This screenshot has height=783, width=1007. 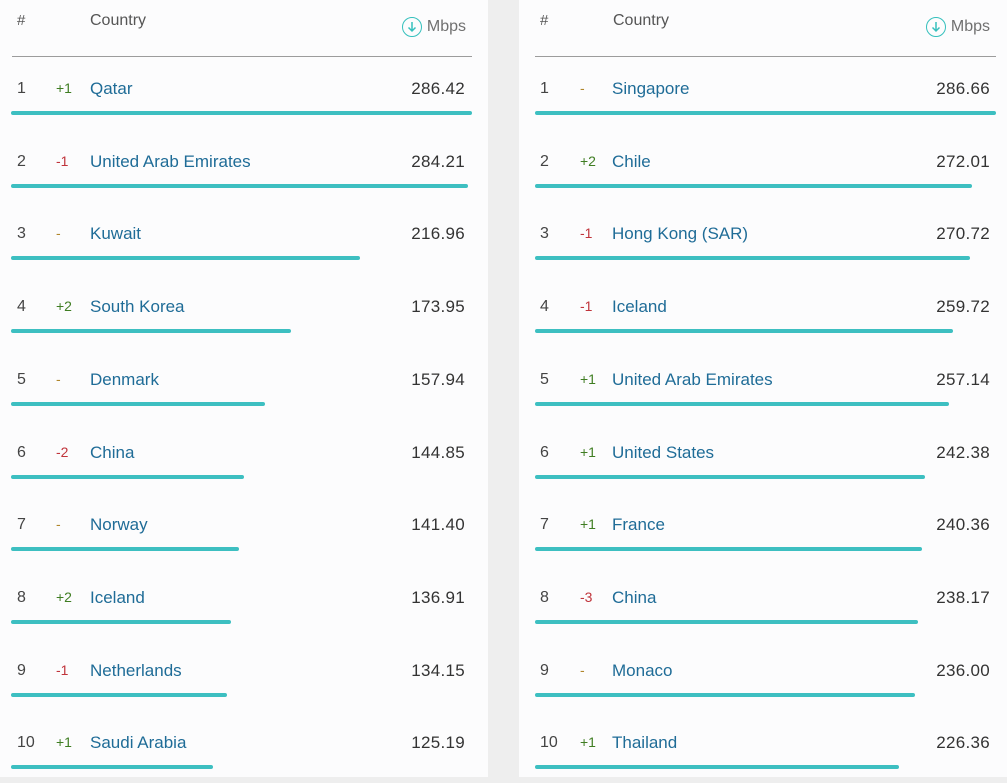 What do you see at coordinates (62, 451) in the screenshot?
I see `rank-change: -2` at bounding box center [62, 451].